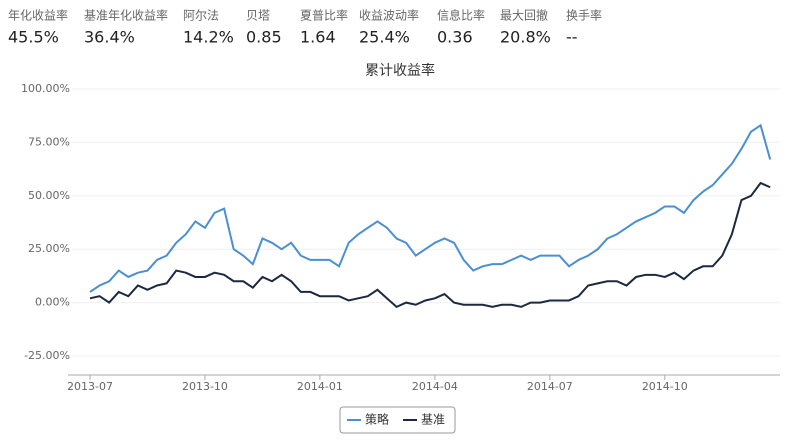 The image size is (792, 444). What do you see at coordinates (389, 15) in the screenshot?
I see `stat-label: 收益波动率` at bounding box center [389, 15].